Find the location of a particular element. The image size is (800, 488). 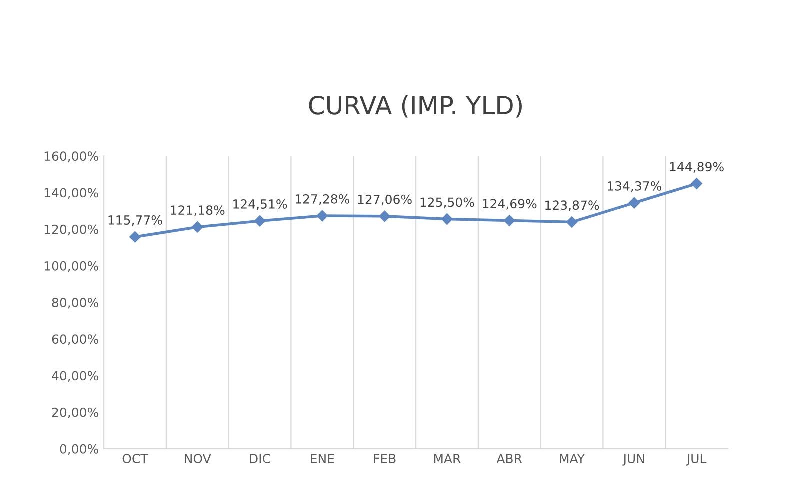

x-tick-label: ENE is located at coordinates (322, 459).